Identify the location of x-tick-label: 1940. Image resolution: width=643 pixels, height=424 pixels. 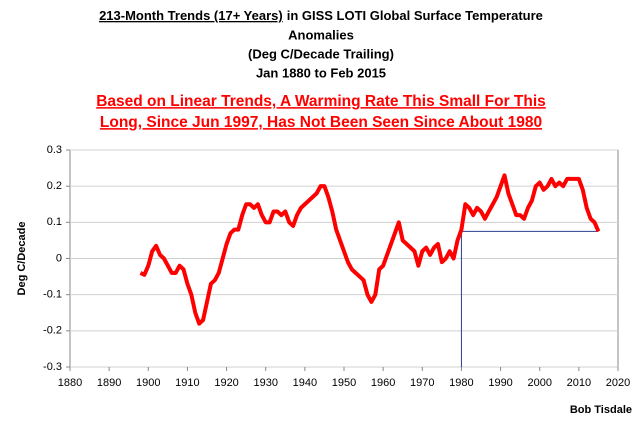
(305, 383).